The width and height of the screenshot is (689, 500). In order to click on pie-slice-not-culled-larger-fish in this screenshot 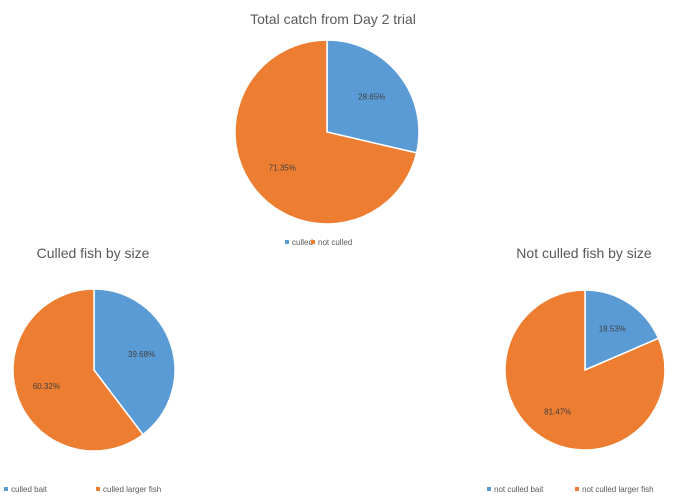, I will do `click(585, 370)`.